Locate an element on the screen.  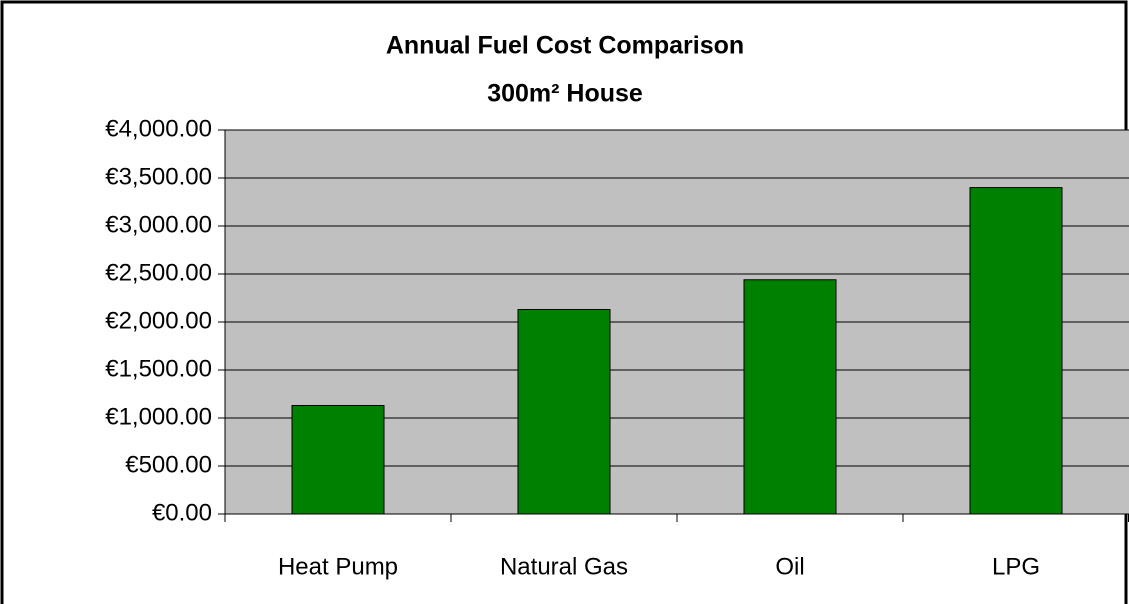
y-tick-label: €3,500.00 is located at coordinates (158, 176).